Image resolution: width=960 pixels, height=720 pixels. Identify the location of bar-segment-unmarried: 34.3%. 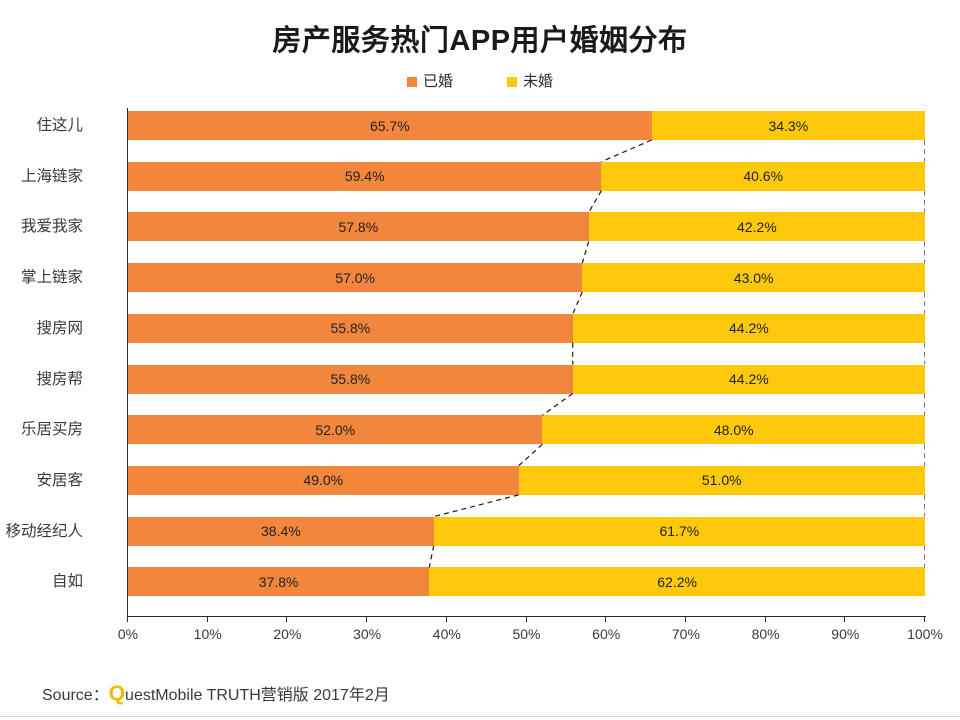
(788, 125).